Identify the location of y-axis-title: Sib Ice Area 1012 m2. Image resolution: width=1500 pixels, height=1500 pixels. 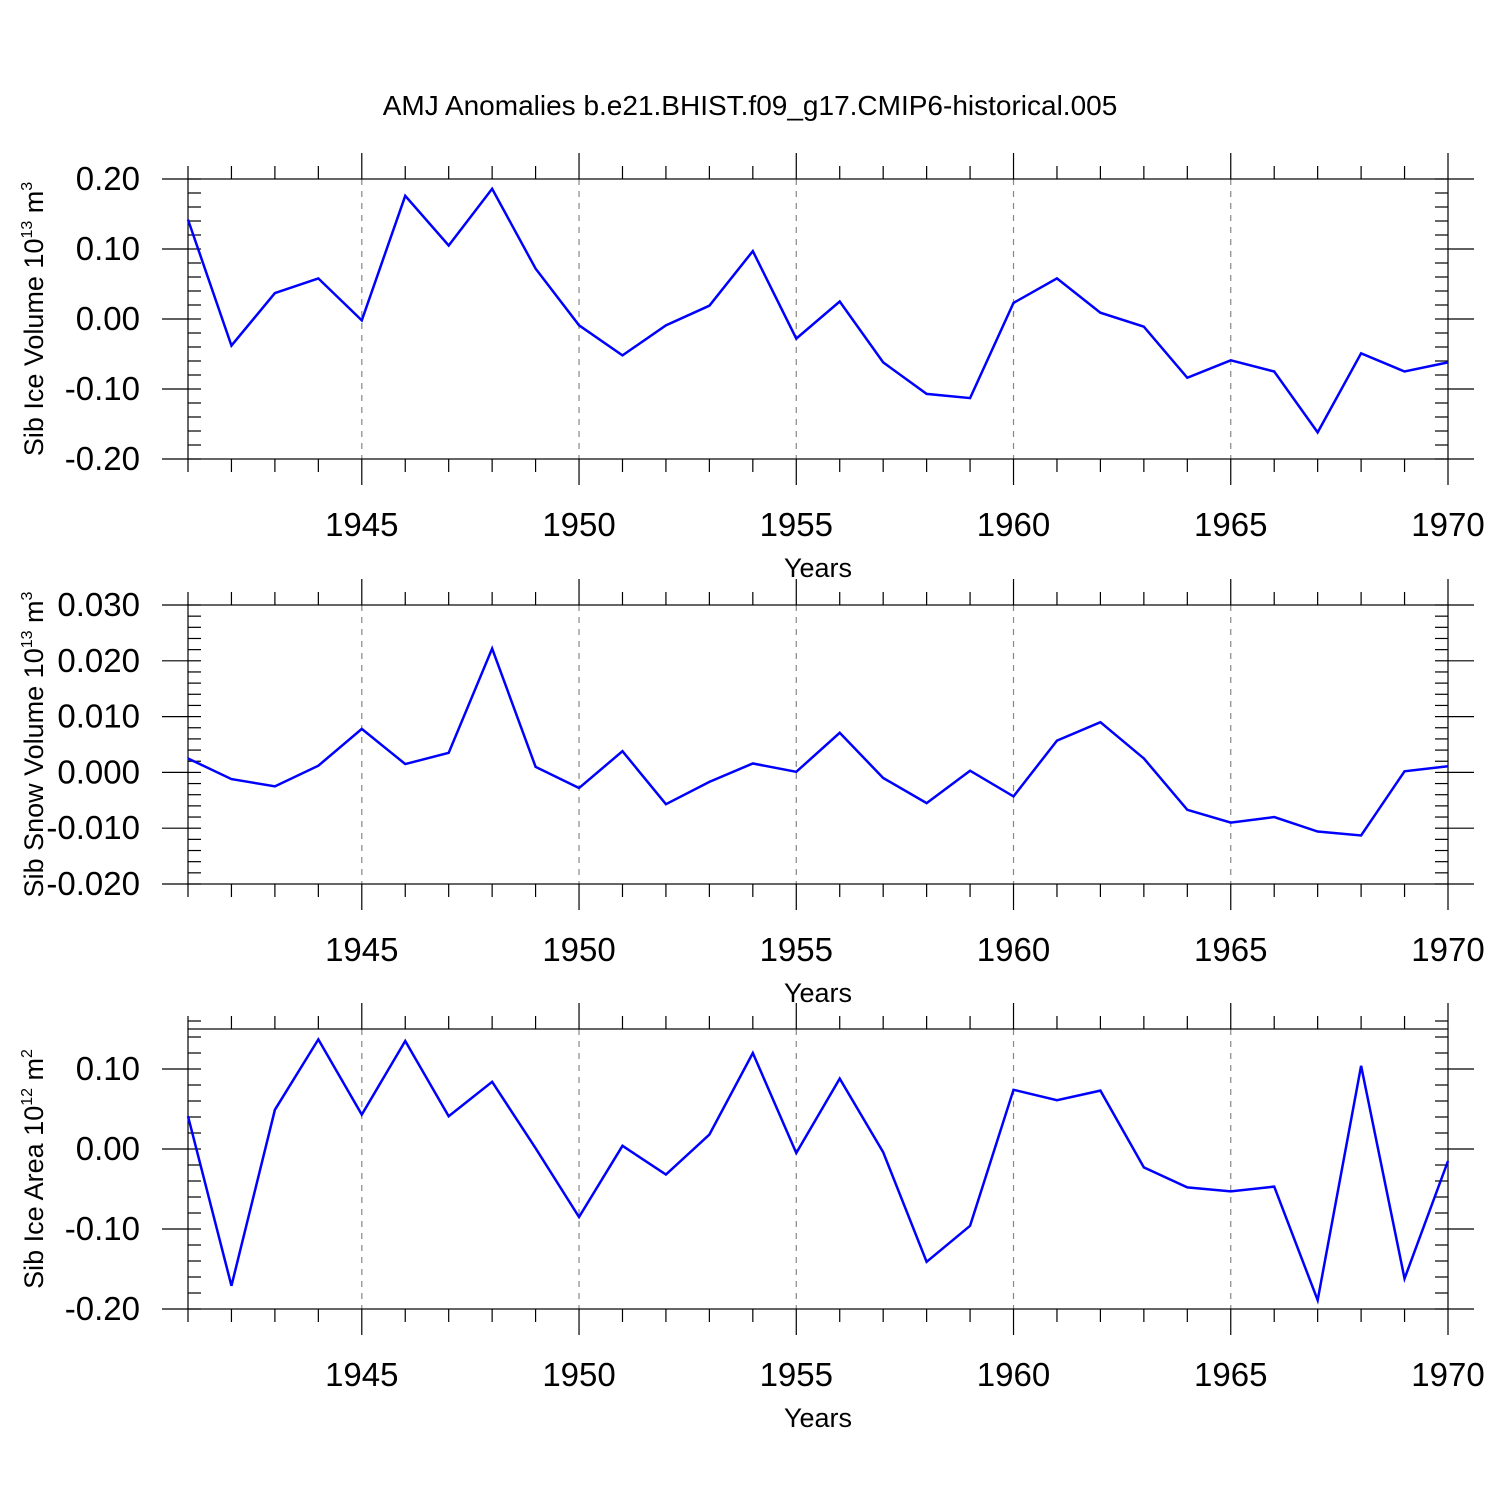
(34, 1169).